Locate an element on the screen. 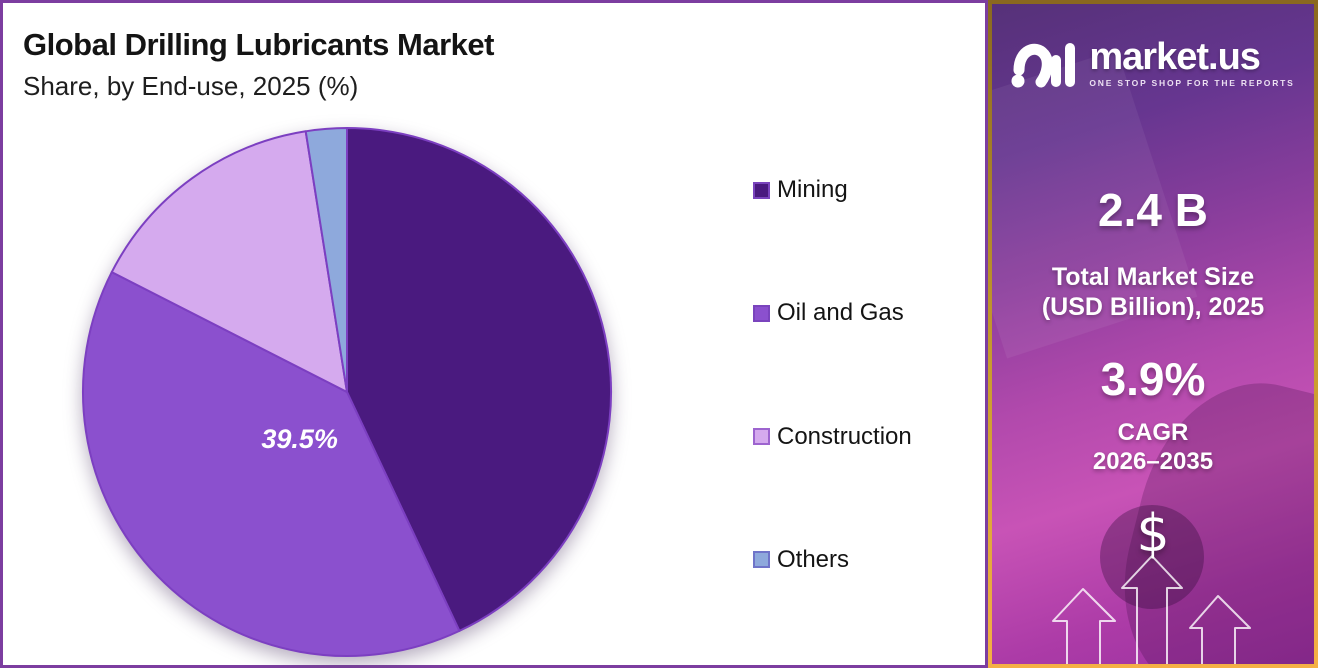  cagr-label-line2: 2026–2035 is located at coordinates (1153, 461).